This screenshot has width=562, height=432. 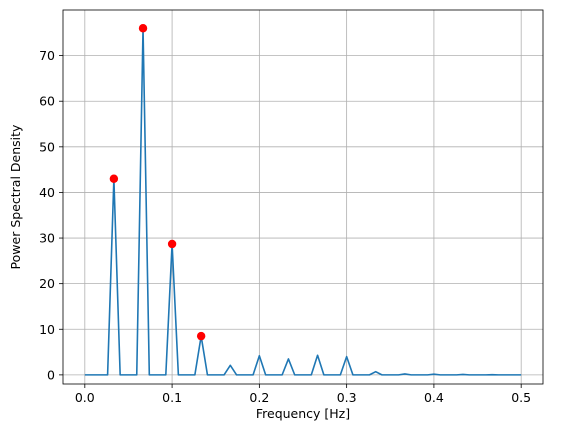 What do you see at coordinates (47, 329) in the screenshot?
I see `y-tick-label: 10` at bounding box center [47, 329].